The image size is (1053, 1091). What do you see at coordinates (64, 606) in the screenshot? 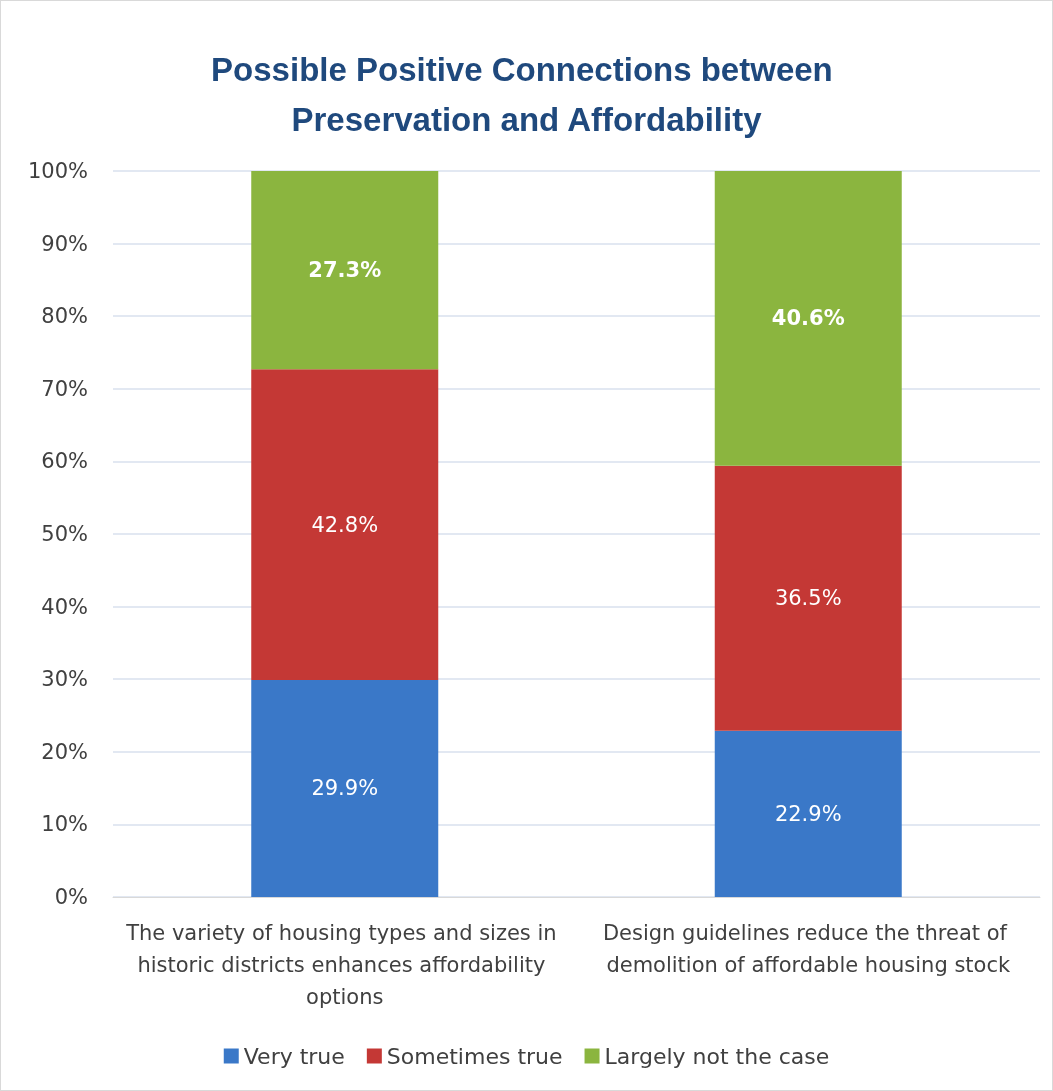
I see `y-tick-label: 40%` at bounding box center [64, 606].